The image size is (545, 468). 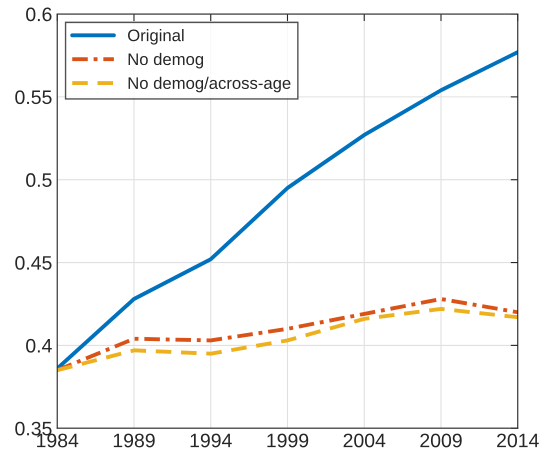 I want to click on legend-label: Original, so click(x=156, y=37).